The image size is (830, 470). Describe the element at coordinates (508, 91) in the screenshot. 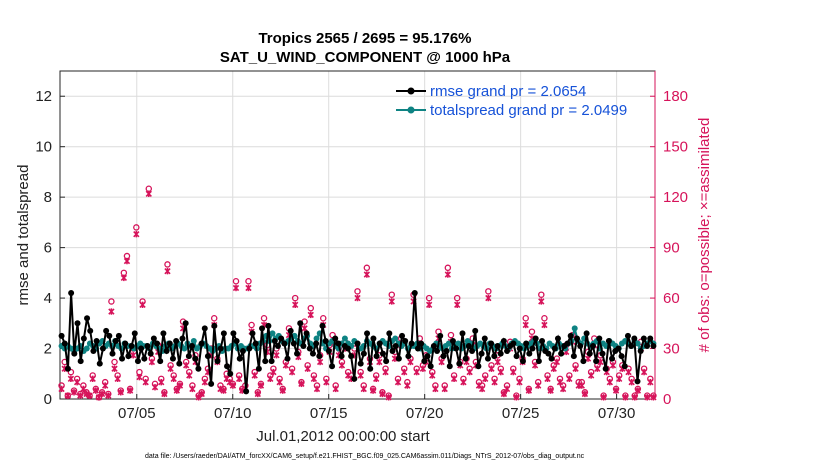

I see `legend-rmse-label: rmse grand pr = 2.0654` at that location.